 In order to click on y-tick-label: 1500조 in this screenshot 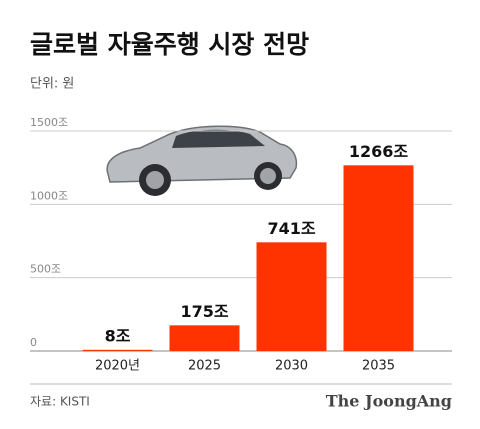, I will do `click(49, 122)`.